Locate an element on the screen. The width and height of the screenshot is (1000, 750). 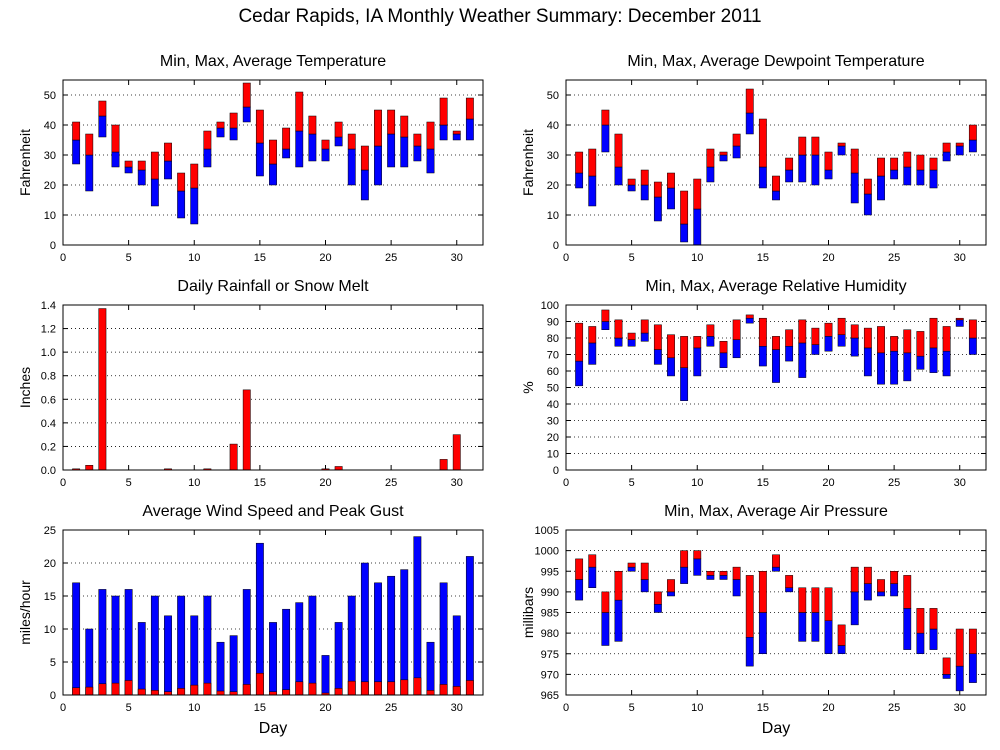
y-tick-label: 1.0 is located at coordinates (48, 353).